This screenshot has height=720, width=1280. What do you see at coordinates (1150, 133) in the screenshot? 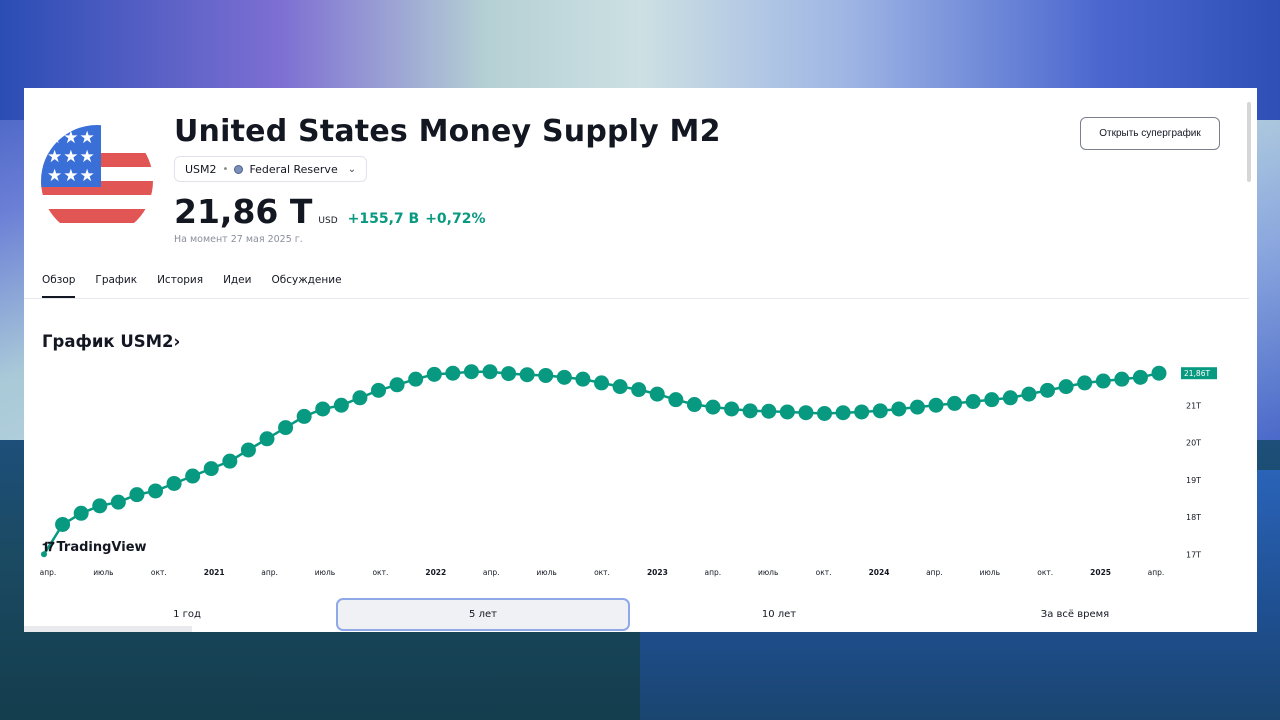
I see `open-supergraph-button: Открыть суперграфик` at bounding box center [1150, 133].